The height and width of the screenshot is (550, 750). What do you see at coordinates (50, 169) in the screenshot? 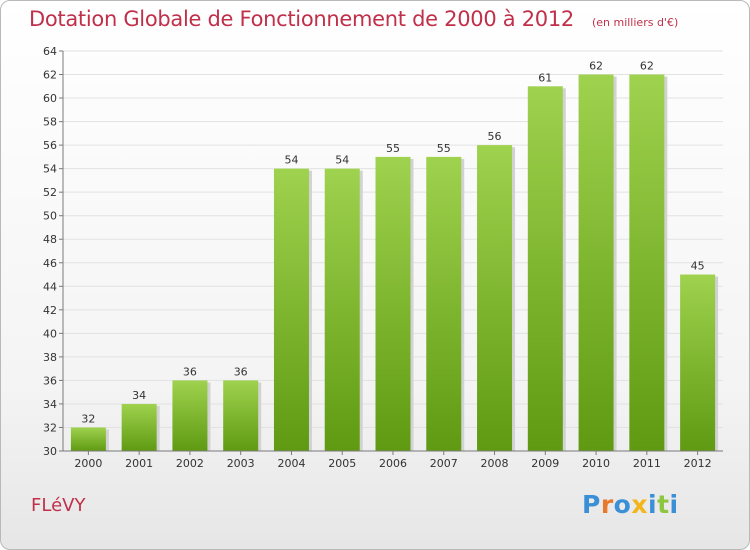
I see `y-tick-label: 54` at bounding box center [50, 169].